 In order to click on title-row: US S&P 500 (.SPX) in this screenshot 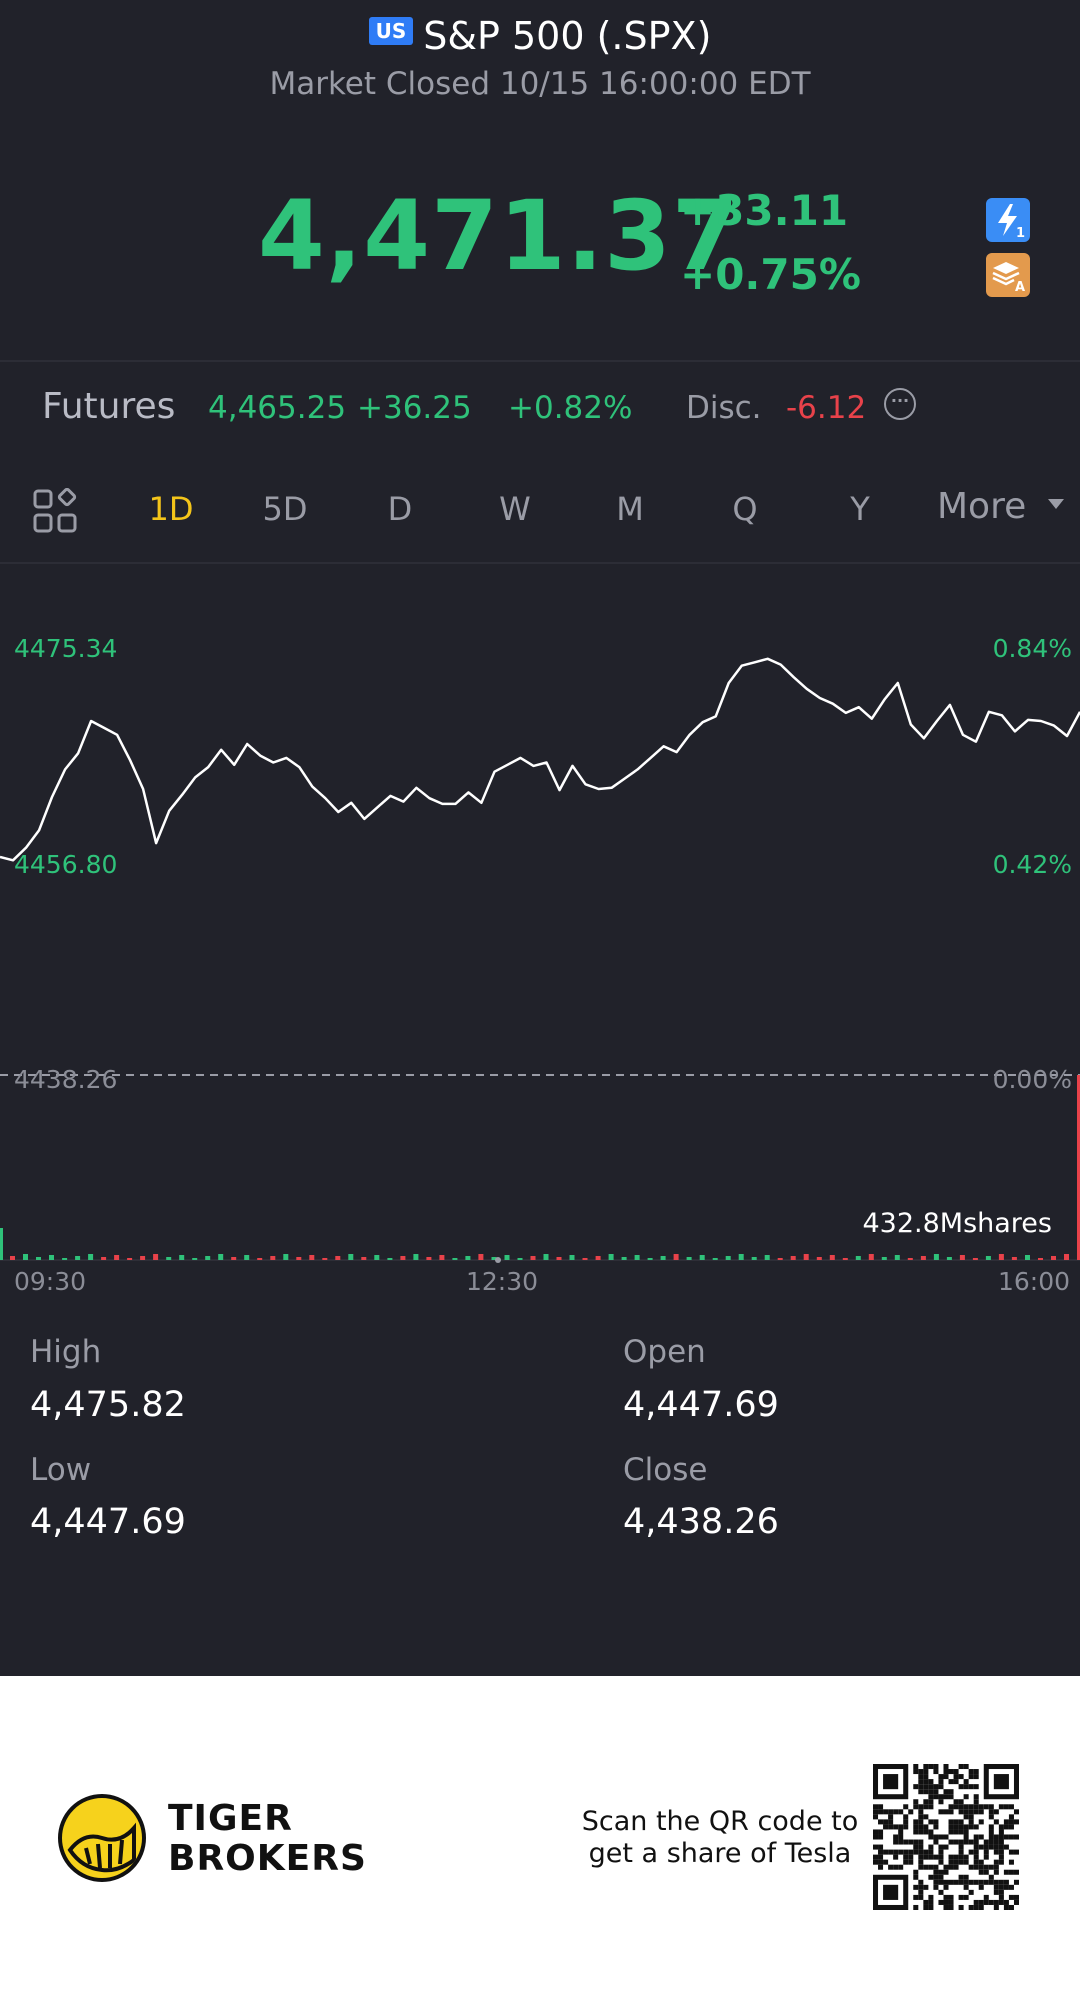, I will do `click(540, 36)`.